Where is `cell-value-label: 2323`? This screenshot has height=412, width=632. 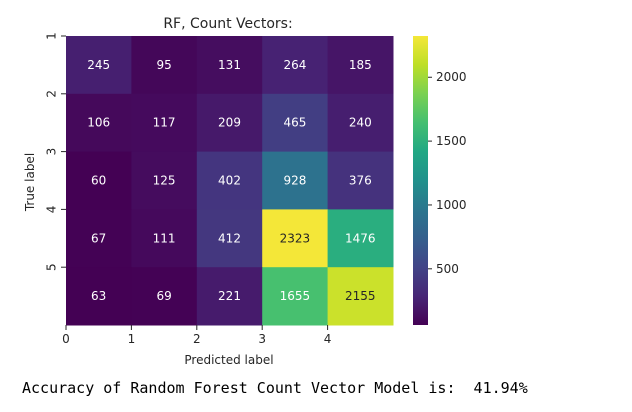 cell-value-label: 2323 is located at coordinates (295, 238).